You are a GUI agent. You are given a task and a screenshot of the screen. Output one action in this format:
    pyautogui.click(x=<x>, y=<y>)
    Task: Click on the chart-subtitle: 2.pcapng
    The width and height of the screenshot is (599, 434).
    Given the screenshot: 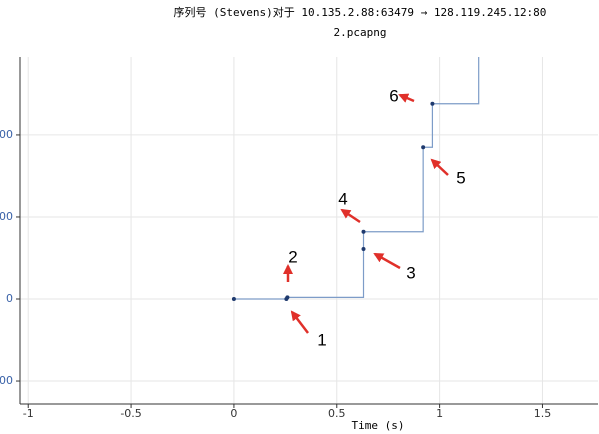 What is the action you would take?
    pyautogui.click(x=360, y=32)
    